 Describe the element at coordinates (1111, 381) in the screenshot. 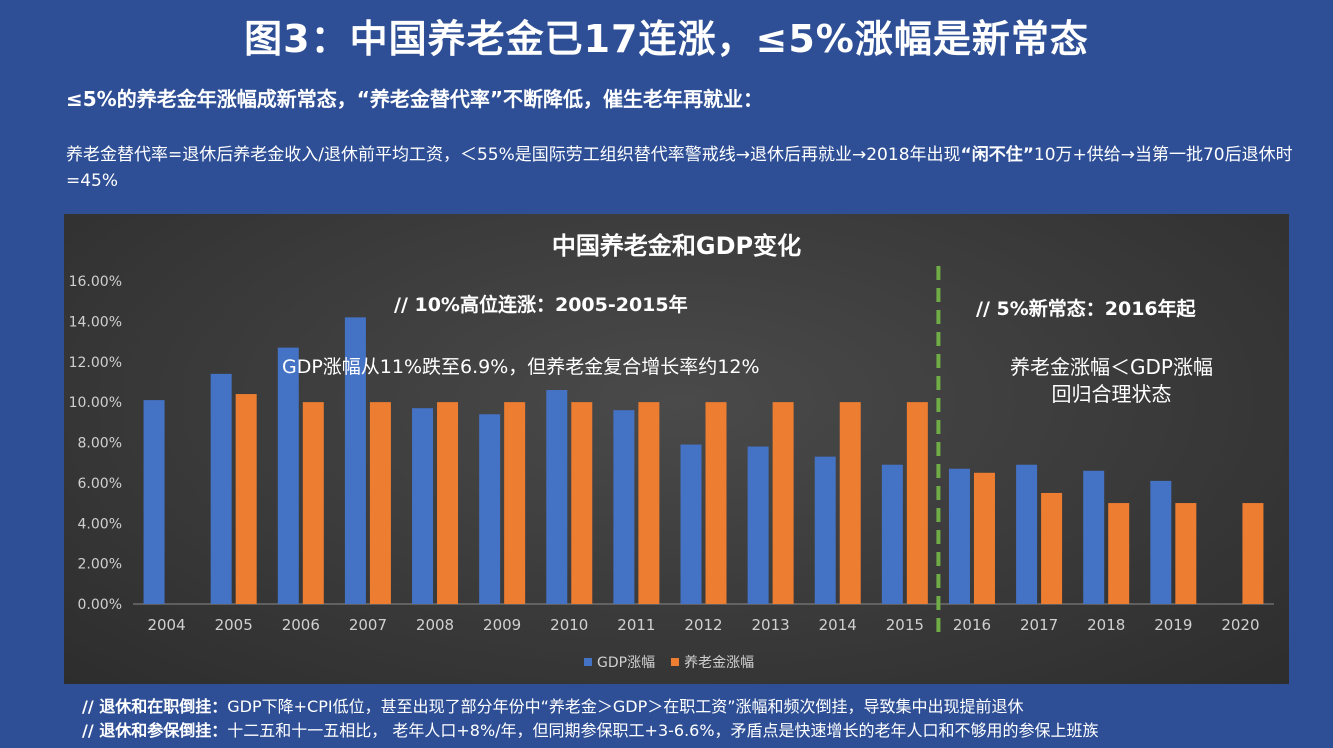

I see `annotation-right-body: 养老金涨幅＜GDP涨幅 回归合理状态` at that location.